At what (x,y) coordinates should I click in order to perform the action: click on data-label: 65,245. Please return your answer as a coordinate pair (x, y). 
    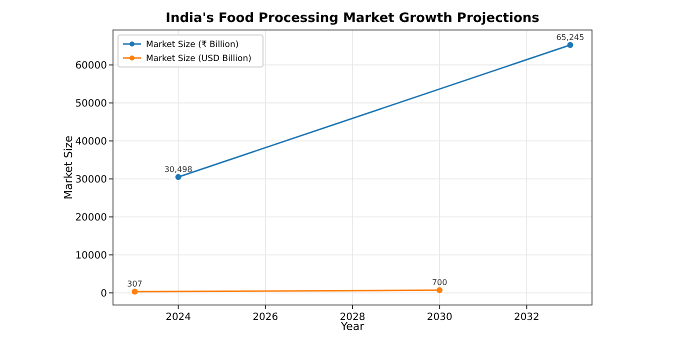
    Looking at the image, I should click on (570, 37).